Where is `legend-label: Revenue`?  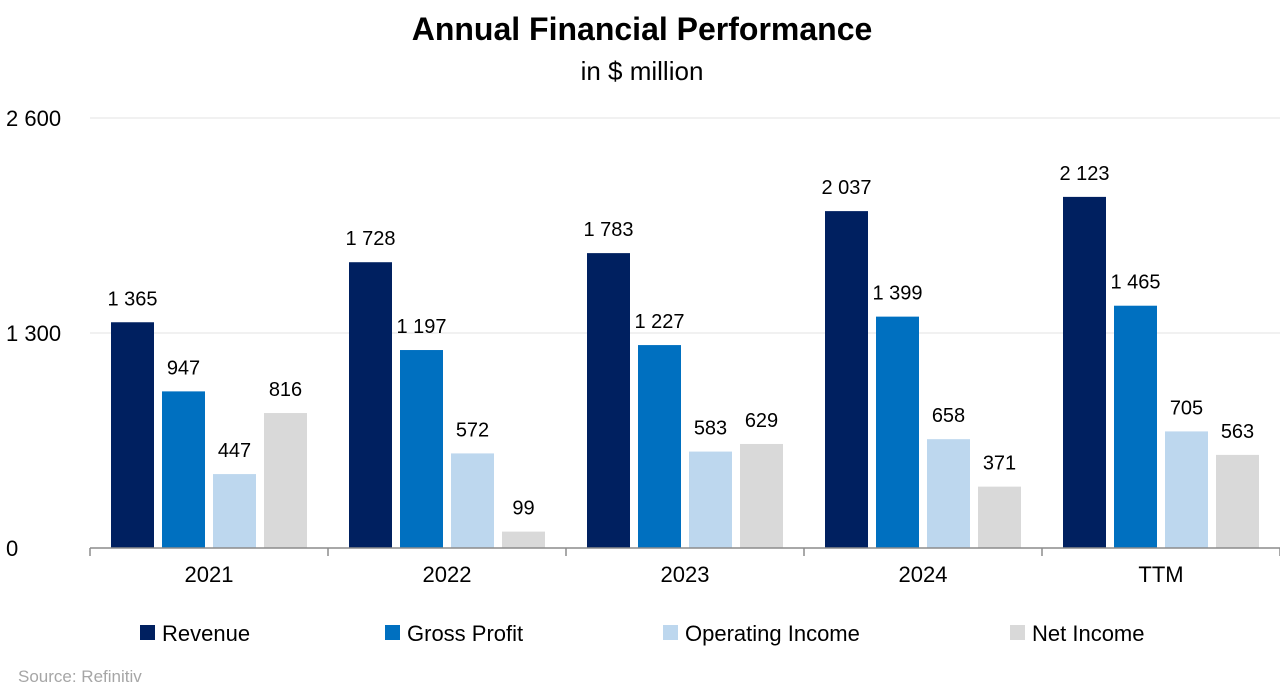 legend-label: Revenue is located at coordinates (206, 633).